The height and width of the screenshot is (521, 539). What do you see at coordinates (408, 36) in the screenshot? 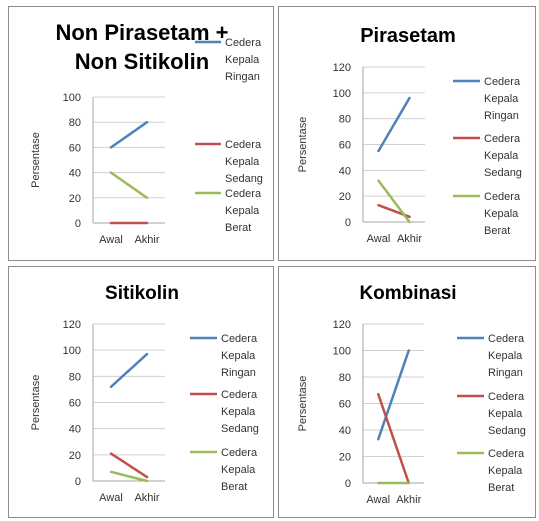
I see `chart-title: Pirasetam` at bounding box center [408, 36].